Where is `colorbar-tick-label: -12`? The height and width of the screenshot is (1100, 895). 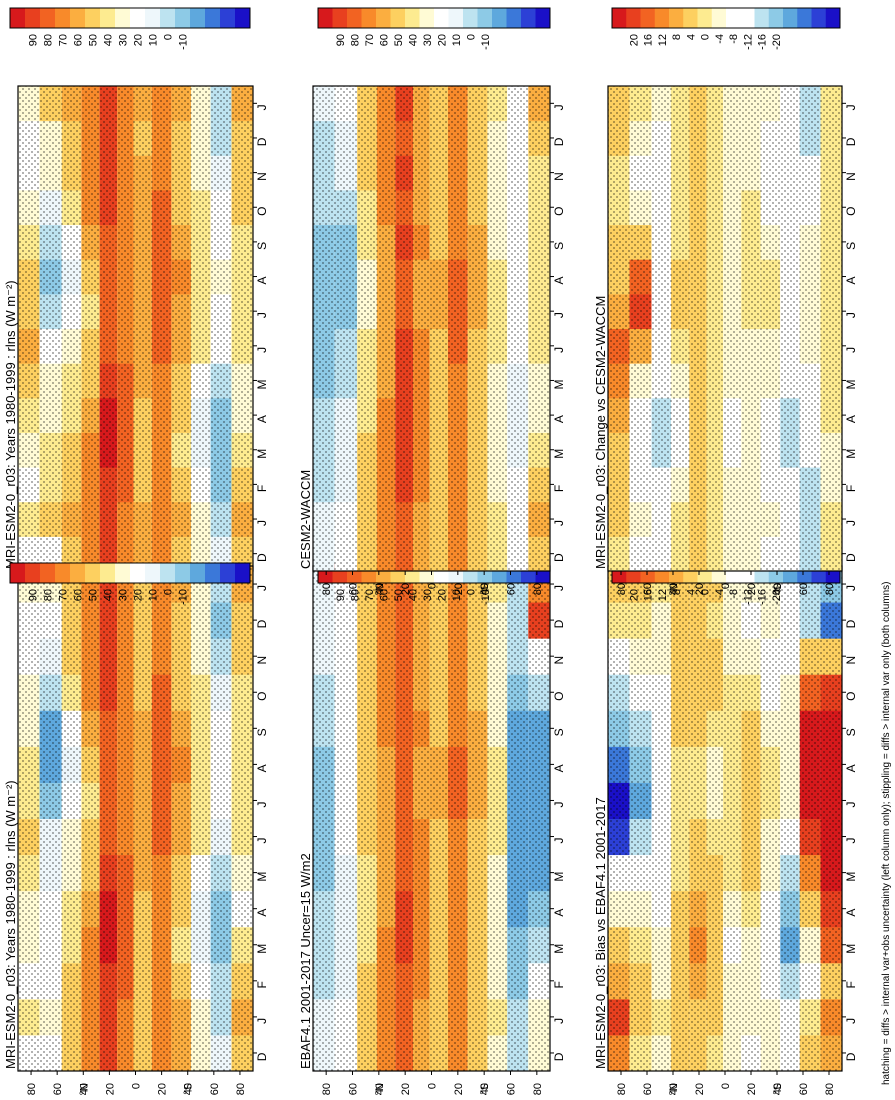
colorbar-tick-label: -12 is located at coordinates (748, 42).